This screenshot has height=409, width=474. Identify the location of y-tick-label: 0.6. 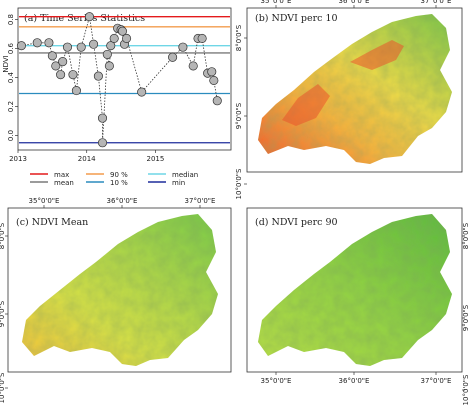
(11, 48).